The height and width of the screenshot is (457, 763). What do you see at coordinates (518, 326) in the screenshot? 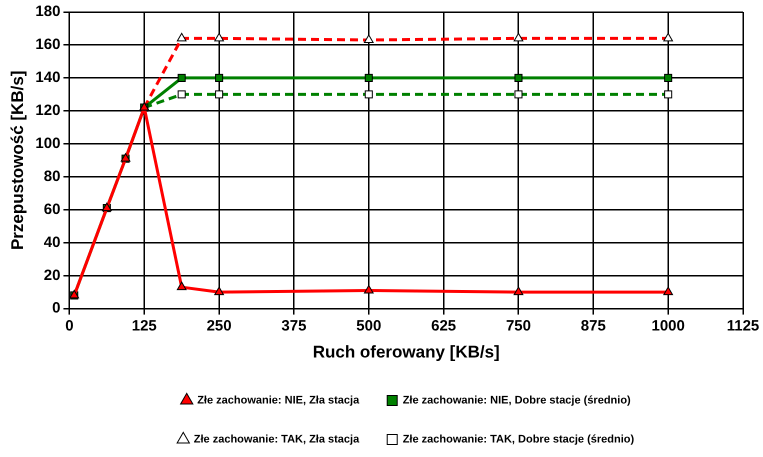
I see `x-tick-label: 750` at bounding box center [518, 326].